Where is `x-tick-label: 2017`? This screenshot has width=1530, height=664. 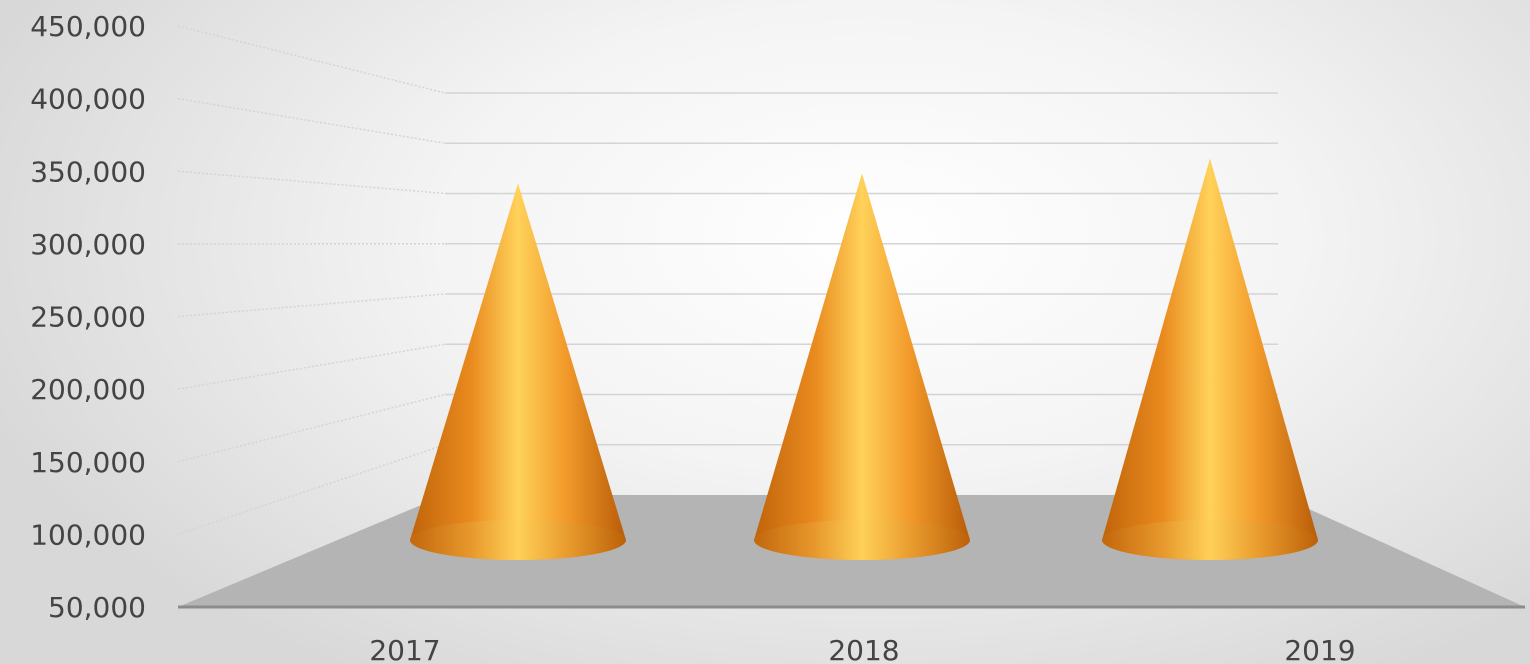
x-tick-label: 2017 is located at coordinates (404, 649).